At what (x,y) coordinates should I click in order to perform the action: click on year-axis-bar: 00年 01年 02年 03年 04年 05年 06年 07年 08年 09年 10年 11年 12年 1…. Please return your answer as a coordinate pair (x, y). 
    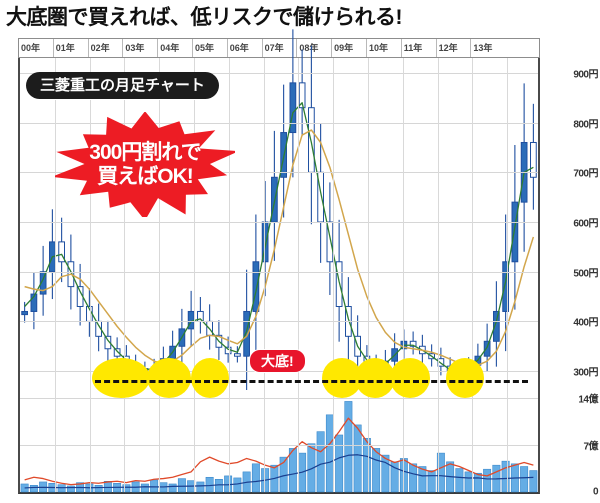
    Looking at the image, I should click on (279, 48).